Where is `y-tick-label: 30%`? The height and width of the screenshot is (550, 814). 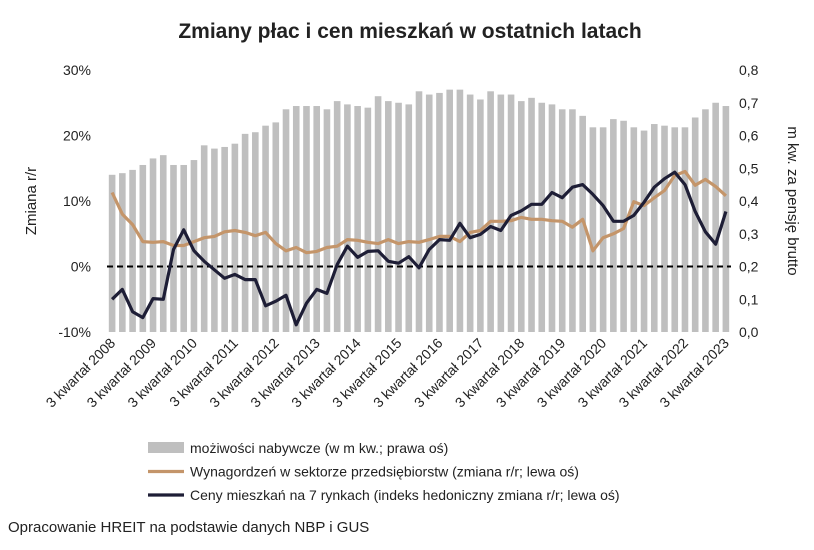 y-tick-label: 30% is located at coordinates (77, 70).